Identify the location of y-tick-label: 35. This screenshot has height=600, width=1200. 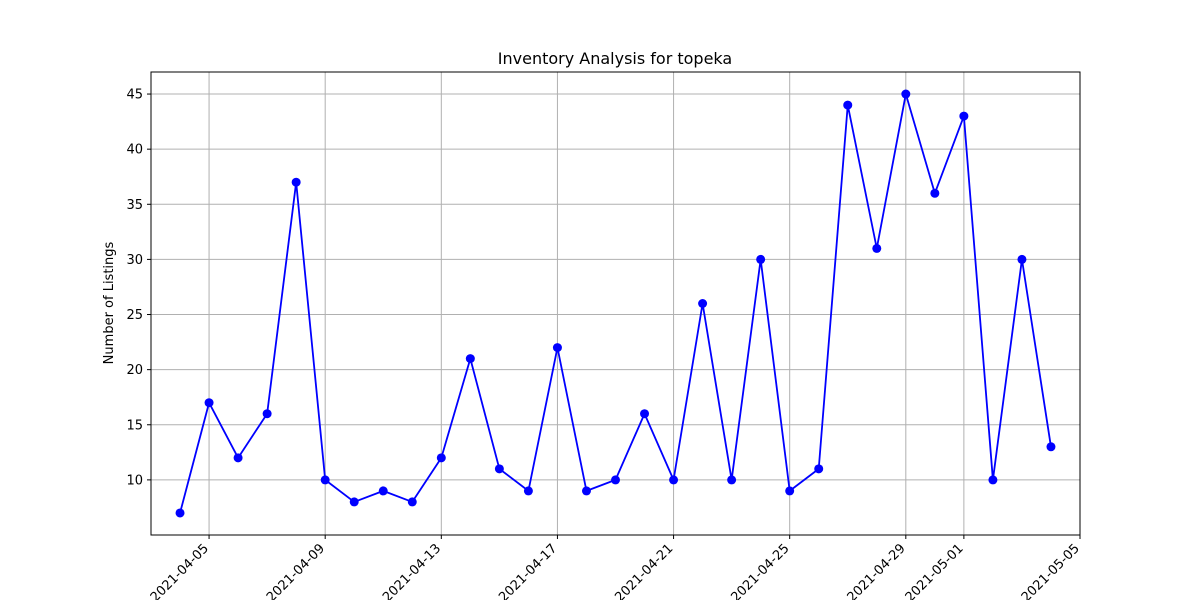
(134, 205).